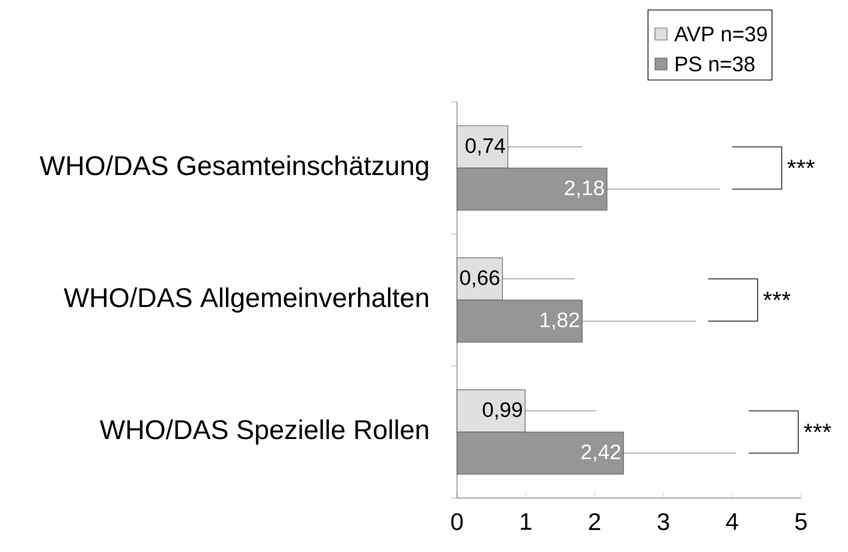  Describe the element at coordinates (246, 300) in the screenshot. I see `y-tick-label: WHO/DAS Allgemeinverhalten` at that location.